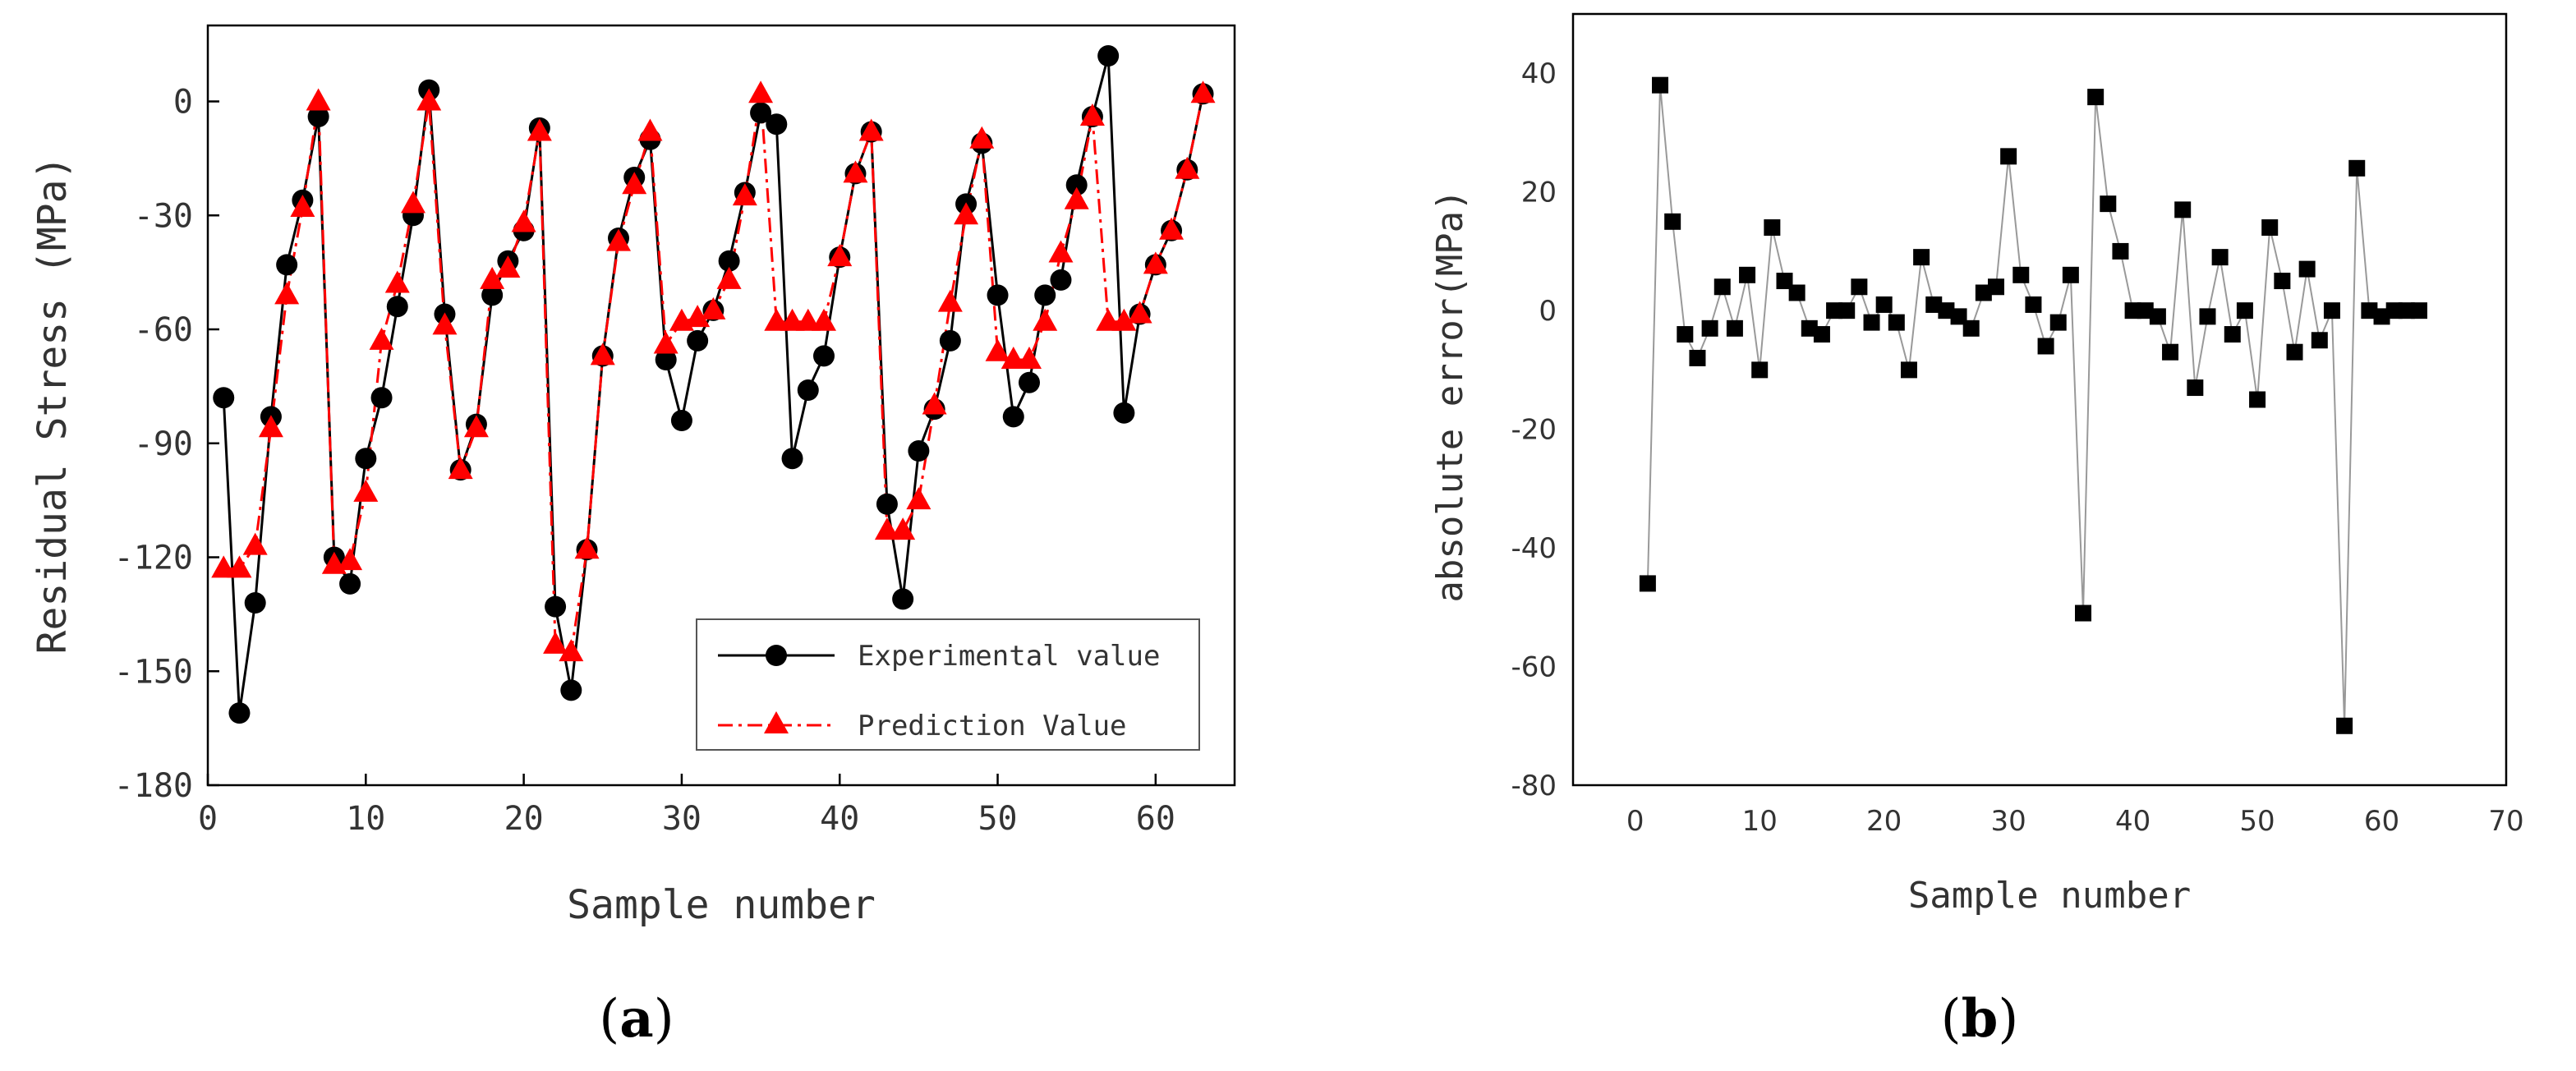 This screenshot has height=1071, width=2576. I want to click on panel-a-xtick-label: 10, so click(365, 819).